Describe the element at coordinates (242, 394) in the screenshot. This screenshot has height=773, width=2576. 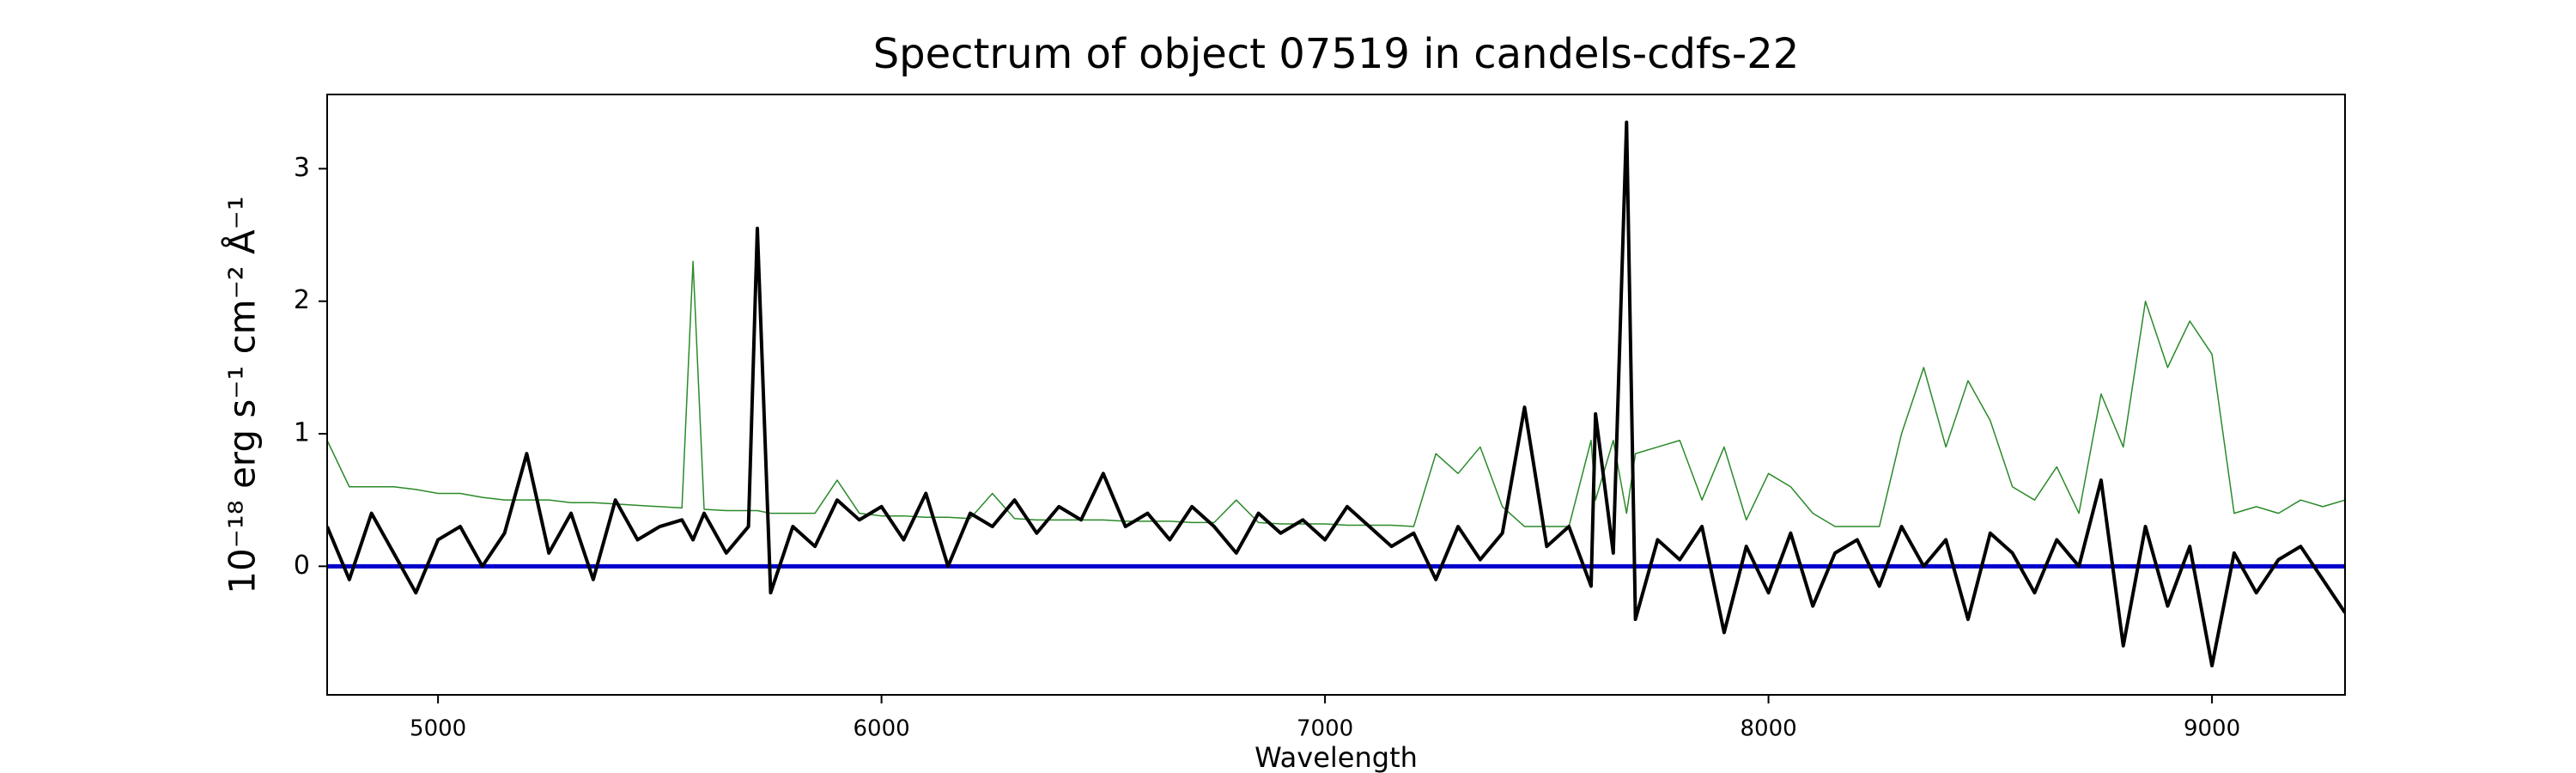
I see `y-axis-label: 10⁻¹⁸ erg s⁻¹ cm⁻² Å⁻¹` at that location.